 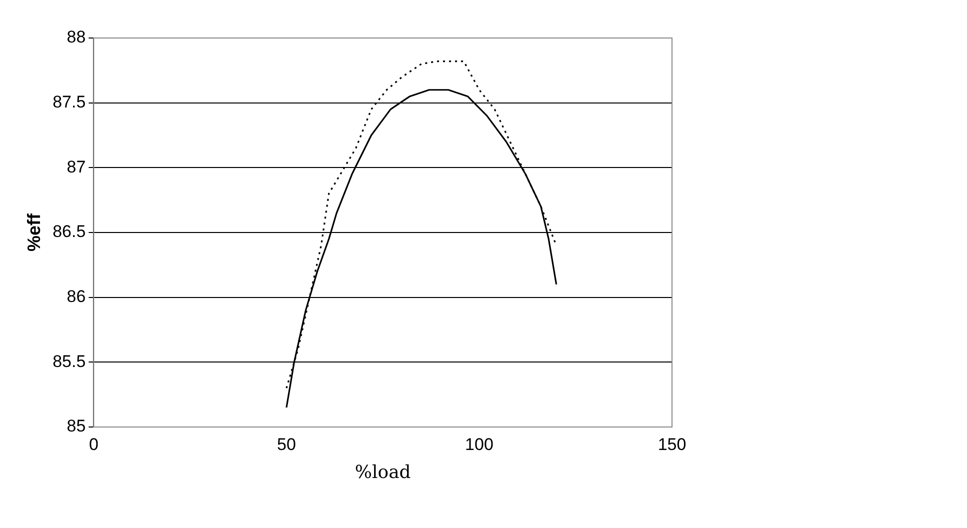 What do you see at coordinates (76, 296) in the screenshot?
I see `y-tick-label: 86` at bounding box center [76, 296].